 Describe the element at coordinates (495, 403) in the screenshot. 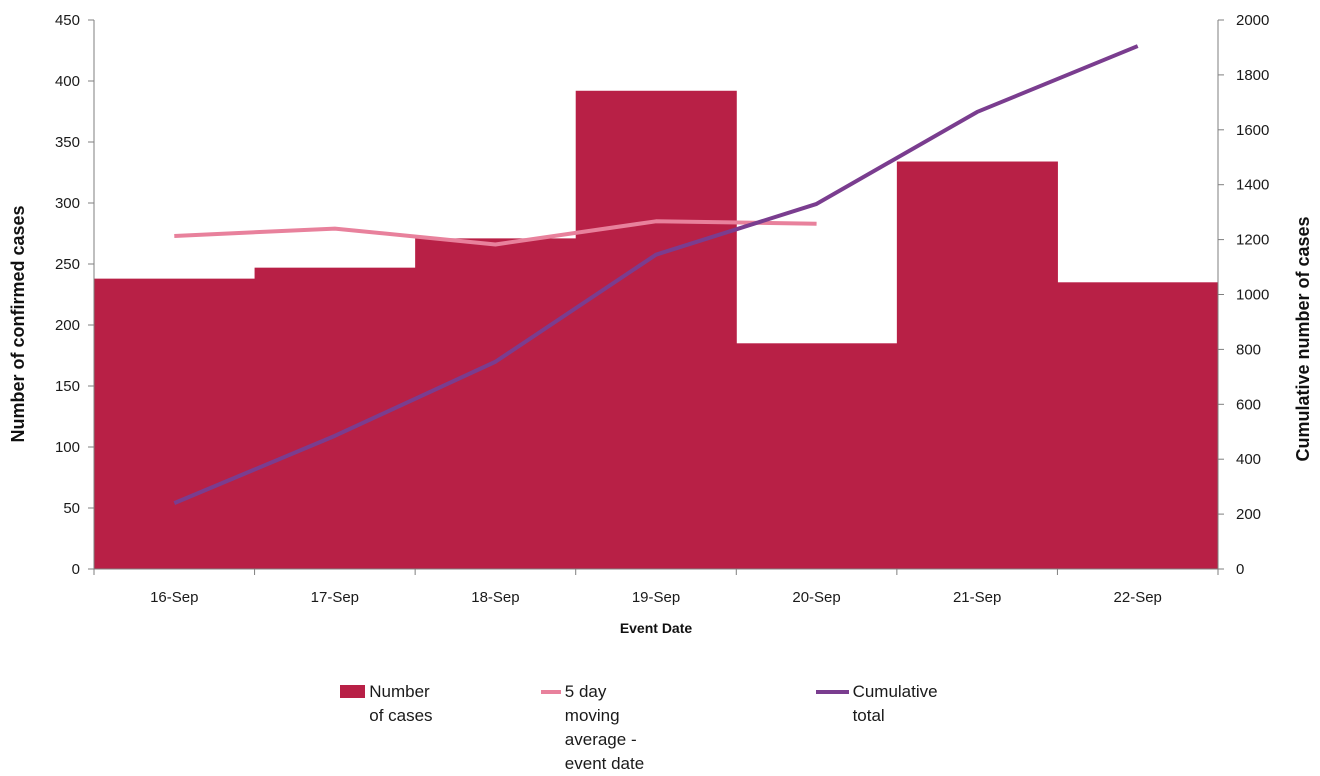

I see `bar-18-Sep` at that location.